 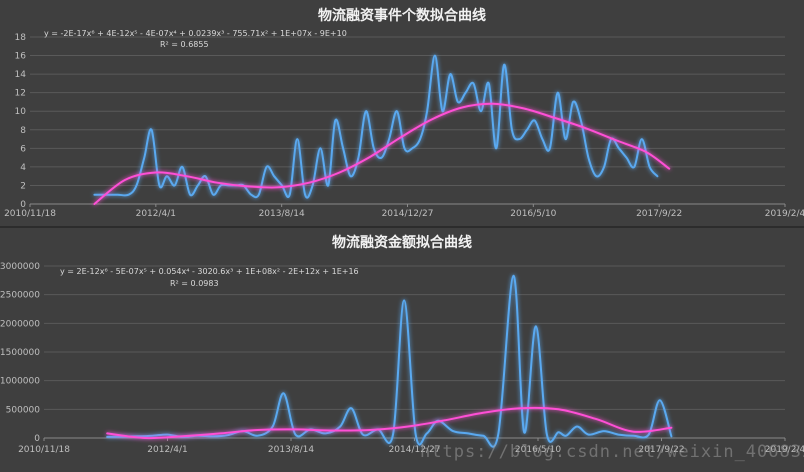 What do you see at coordinates (20, 353) in the screenshot?
I see `y-tick-label: 1500000` at bounding box center [20, 353].